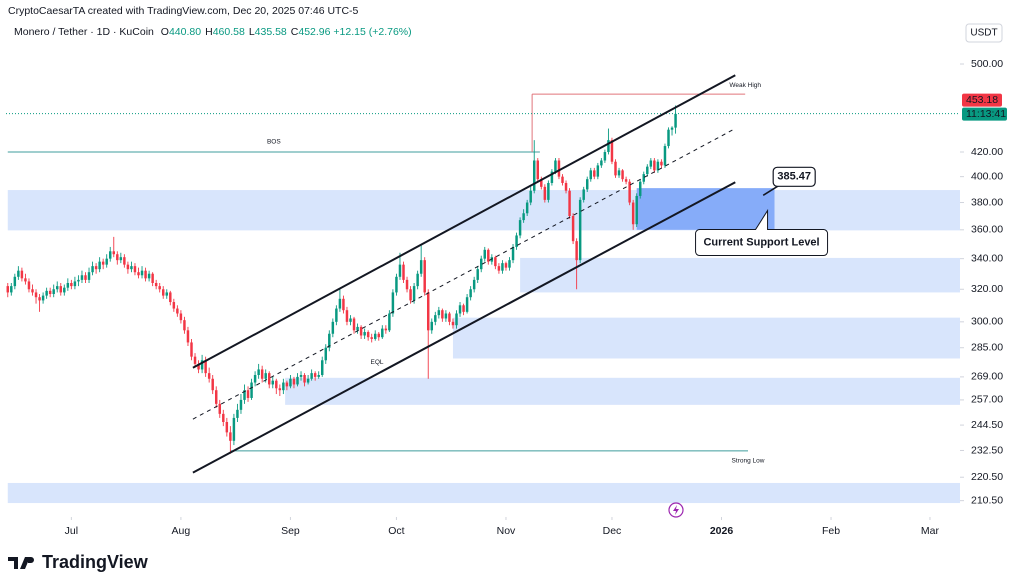 The width and height of the screenshot is (1024, 586). What do you see at coordinates (771, 190) in the screenshot?
I see `callout-pointer` at bounding box center [771, 190].